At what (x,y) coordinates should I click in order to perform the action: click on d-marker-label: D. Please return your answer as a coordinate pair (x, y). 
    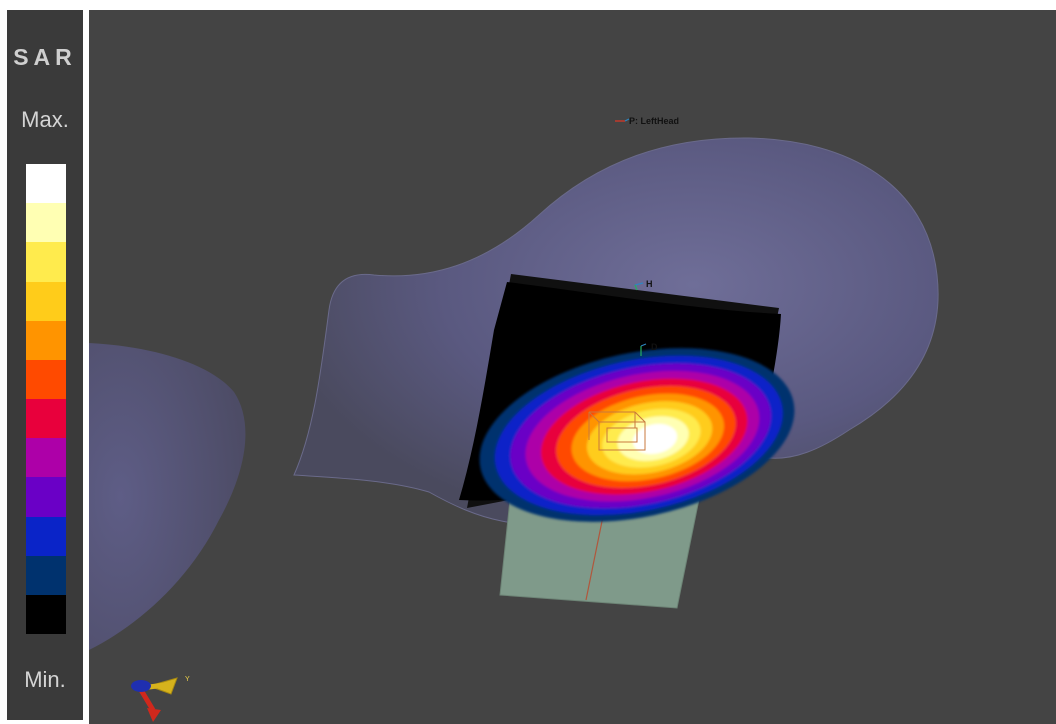
    Looking at the image, I should click on (654, 347).